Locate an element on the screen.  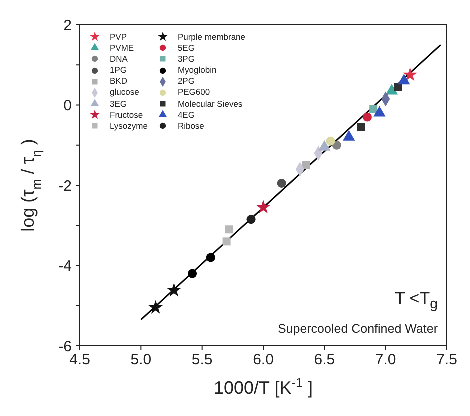
x-tick-label: 4.5 is located at coordinates (80, 360).